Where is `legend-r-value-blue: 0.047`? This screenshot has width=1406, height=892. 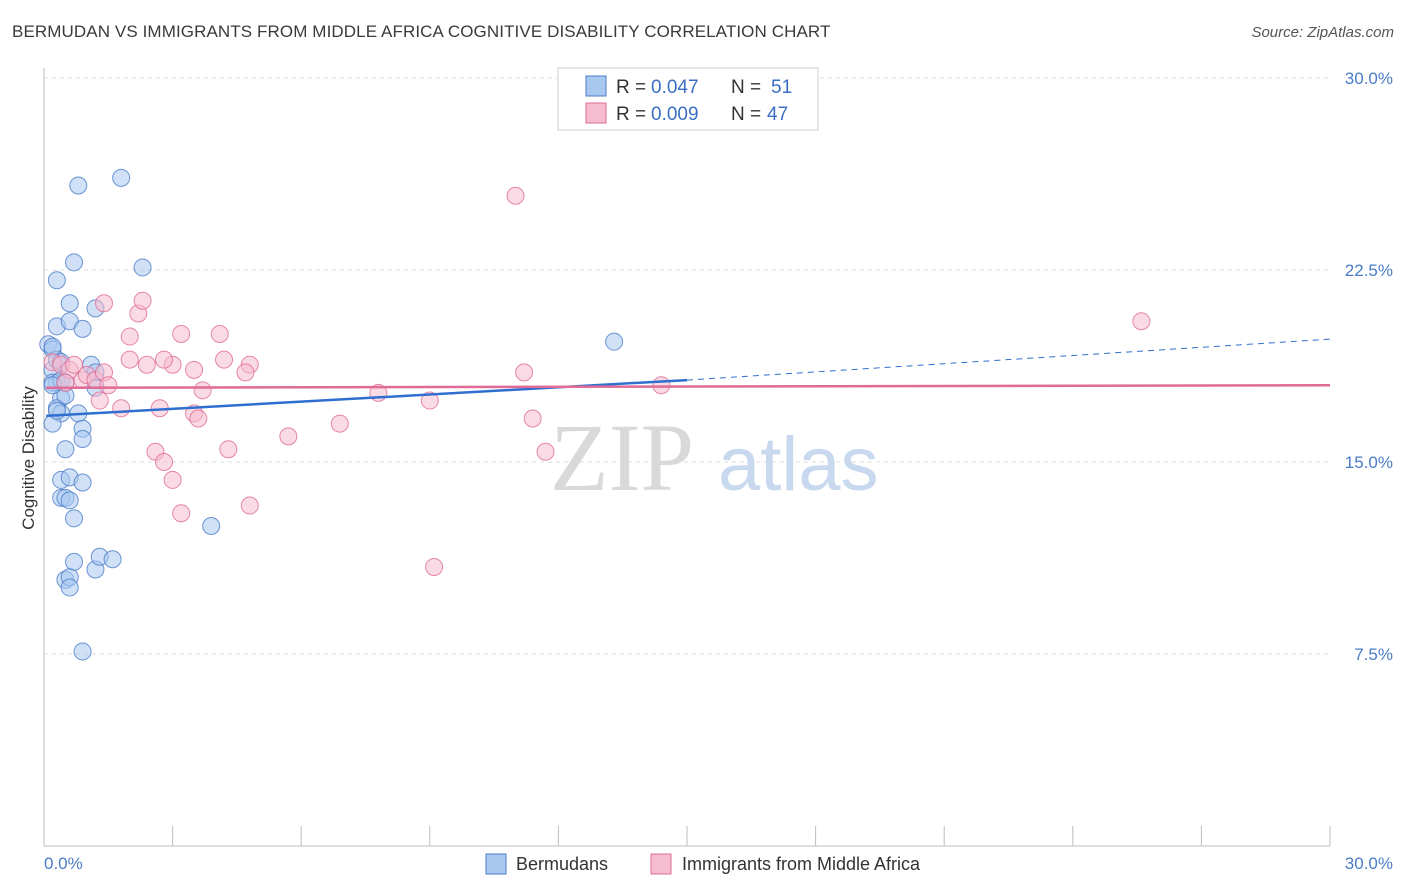 legend-r-value-blue: 0.047 is located at coordinates (675, 87).